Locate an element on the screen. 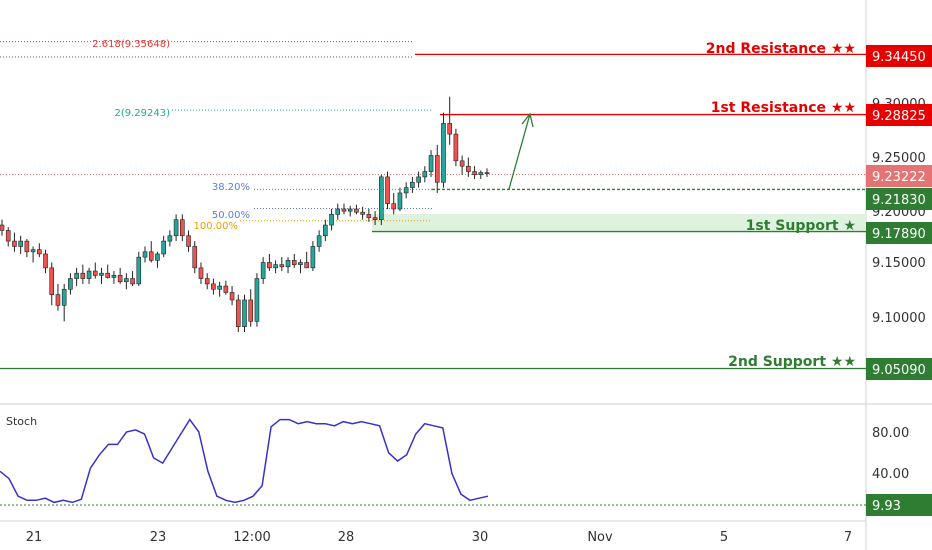  price-tick: 9.25000 is located at coordinates (899, 158).